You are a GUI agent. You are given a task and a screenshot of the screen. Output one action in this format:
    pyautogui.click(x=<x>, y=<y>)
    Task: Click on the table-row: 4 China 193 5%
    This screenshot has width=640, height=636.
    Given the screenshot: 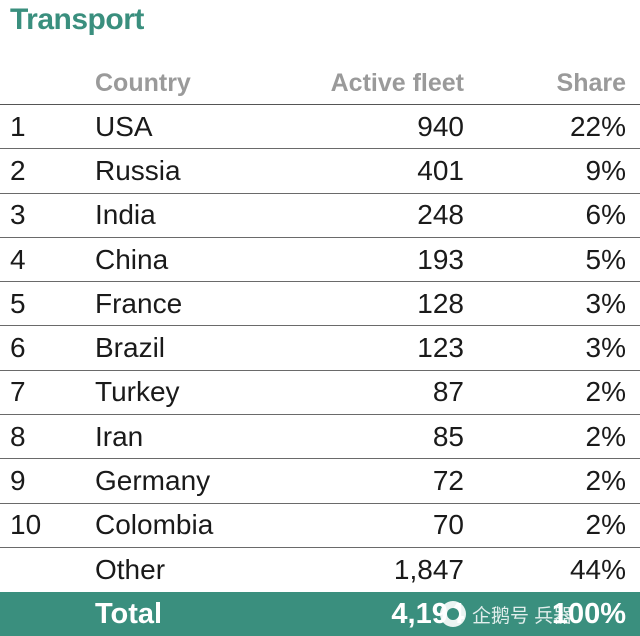 What is the action you would take?
    pyautogui.click(x=320, y=260)
    